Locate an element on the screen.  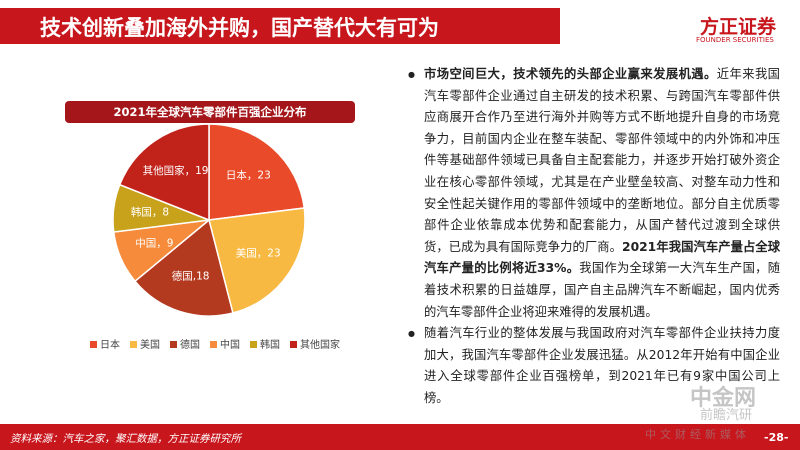
logo-en: FOUNDER SECURITIES is located at coordinates (735, 40).